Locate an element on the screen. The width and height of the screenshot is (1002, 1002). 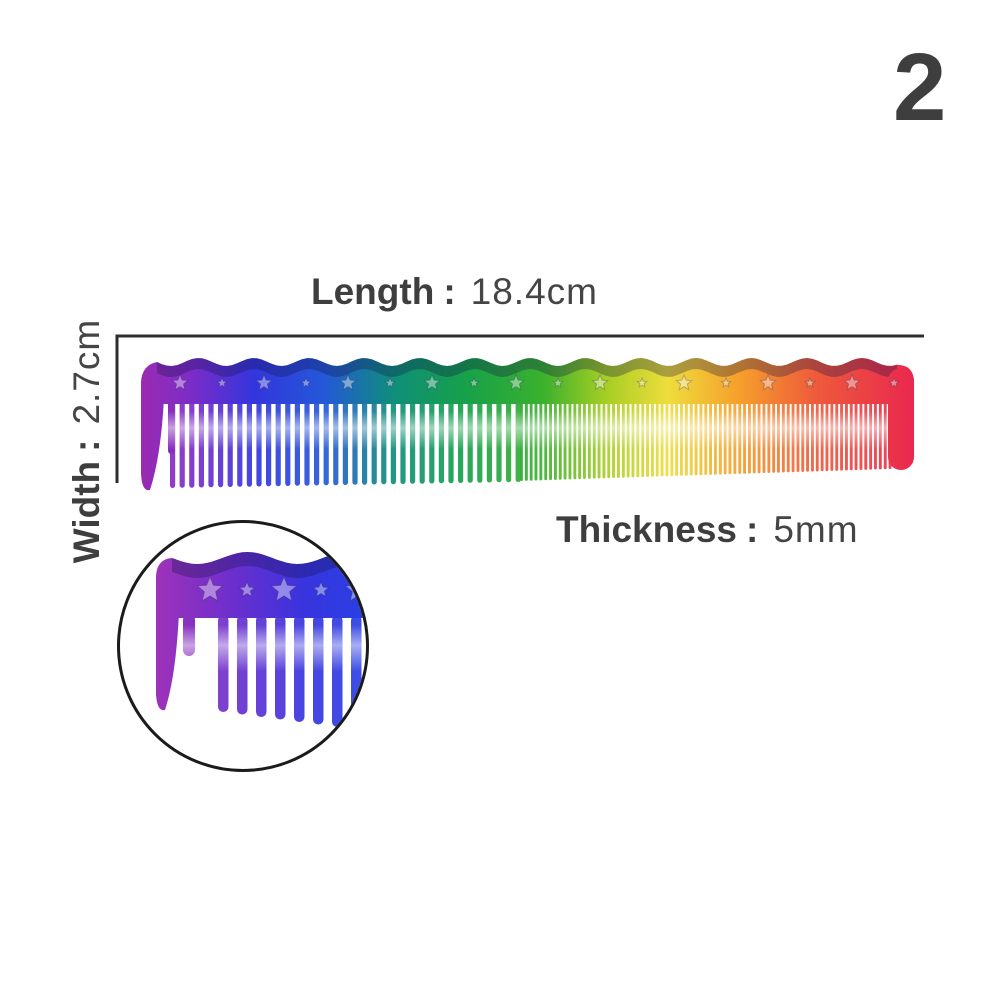
width-label: Width is located at coordinates (86, 512).